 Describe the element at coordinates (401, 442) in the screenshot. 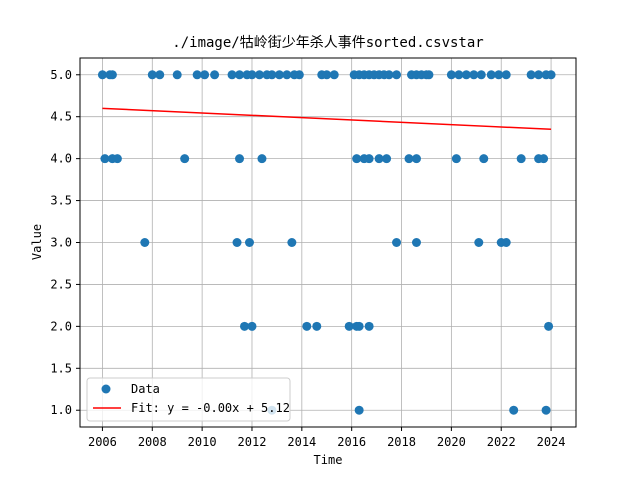

I see `x-tick-label: 2018` at that location.